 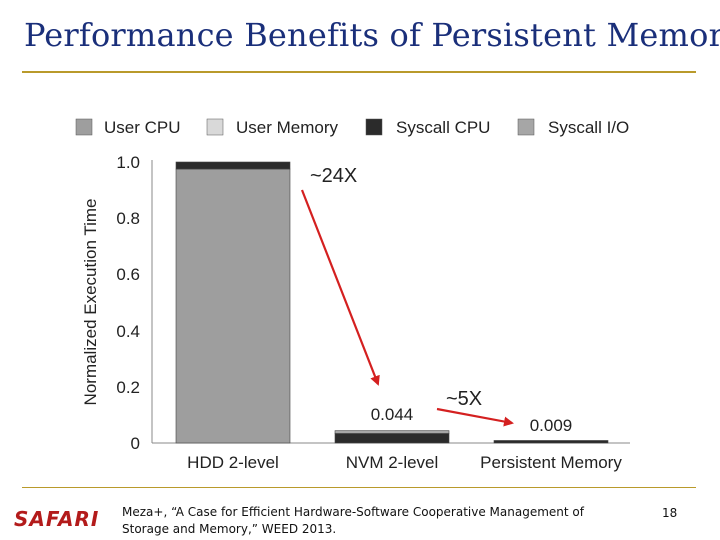 I want to click on citation-line-2: Storage and Memory,” WEED 2013., so click(x=229, y=529).